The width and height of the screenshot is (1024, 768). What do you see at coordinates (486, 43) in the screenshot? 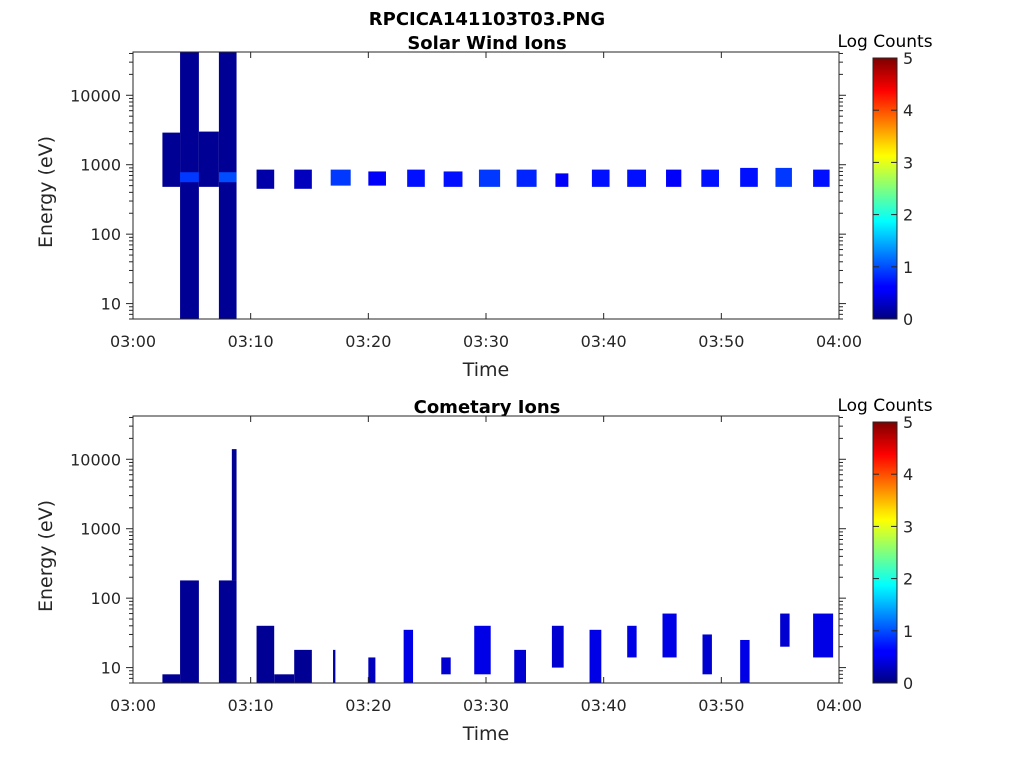
I see `panel-title: Solar Wind Ions` at bounding box center [486, 43].